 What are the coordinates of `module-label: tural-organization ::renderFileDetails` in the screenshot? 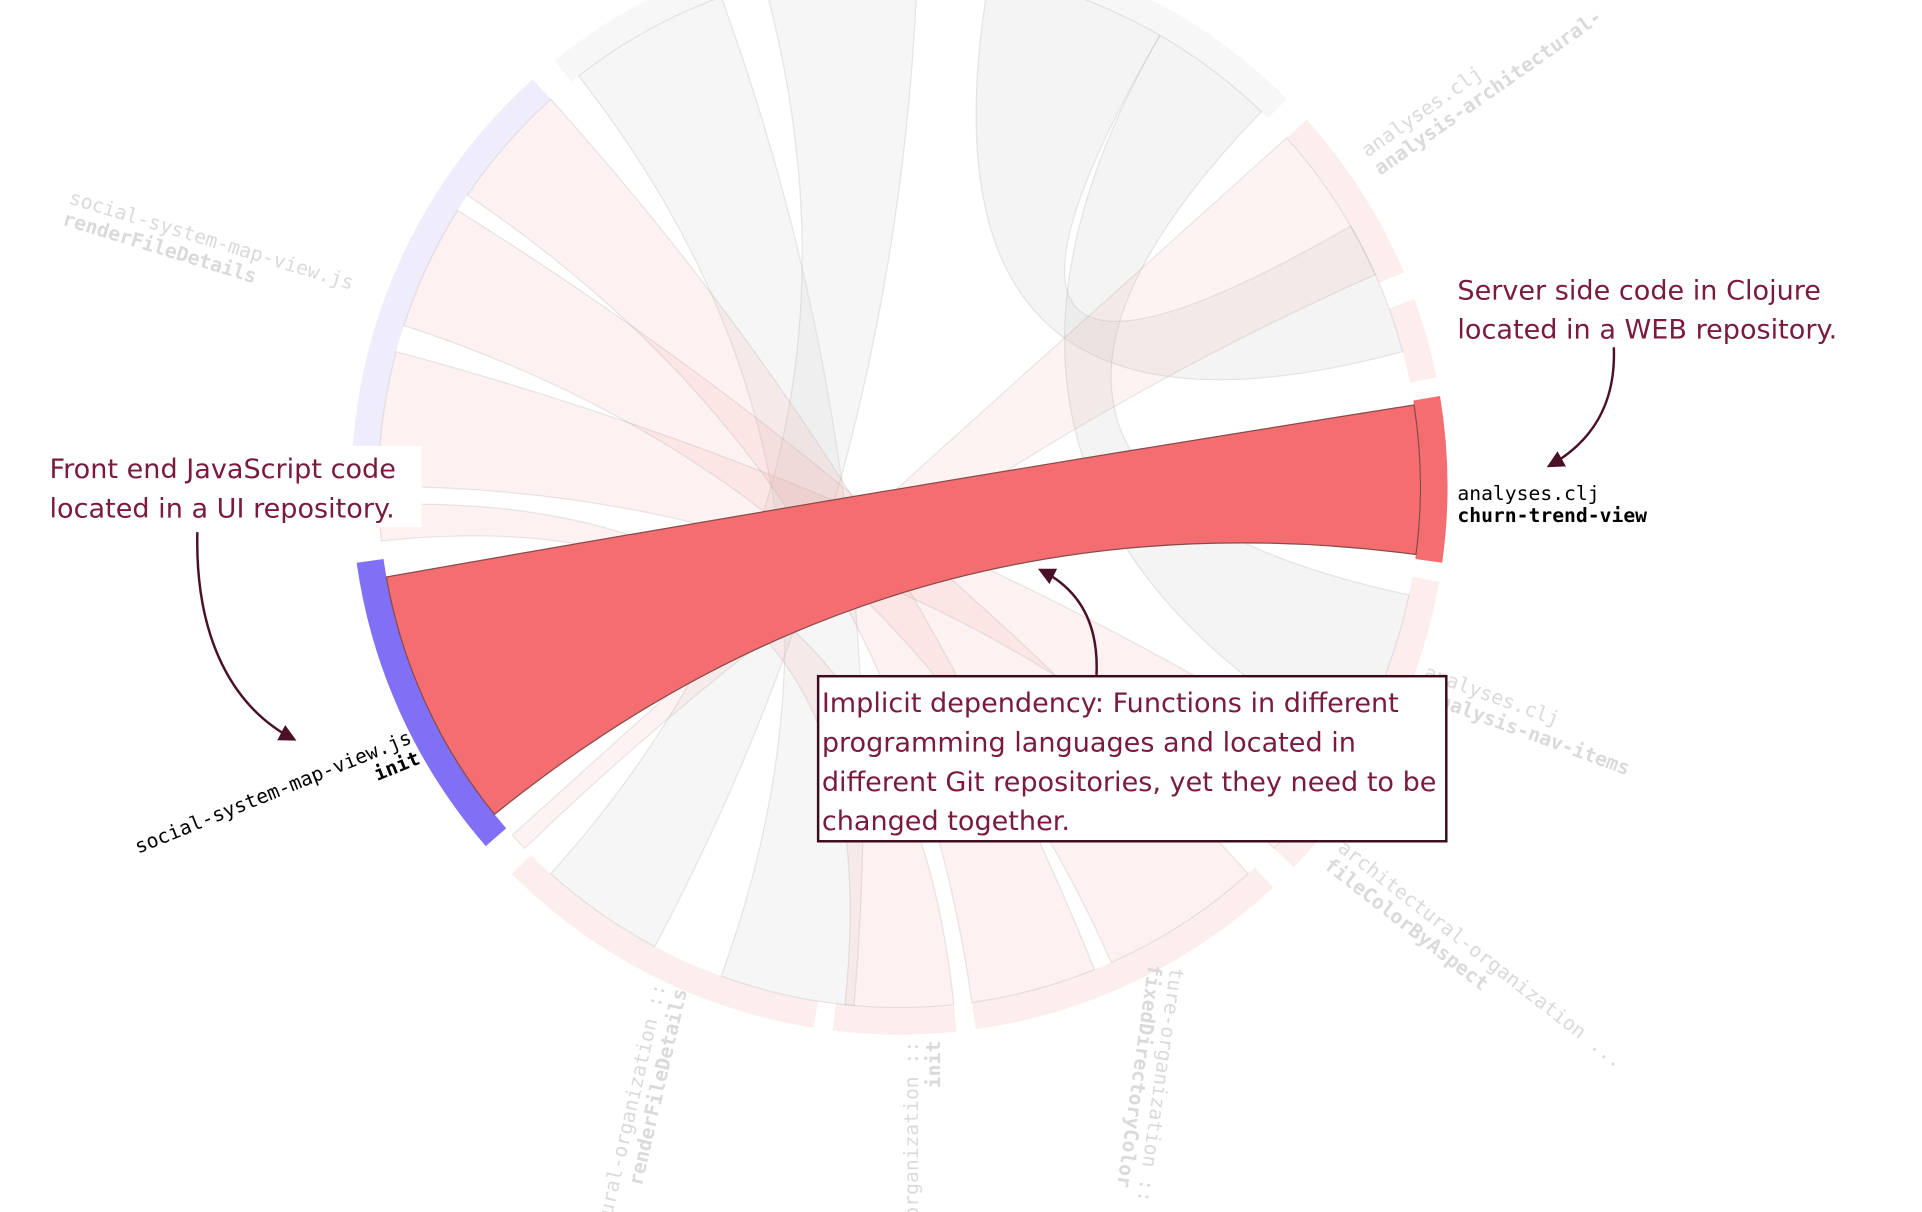 It's located at (642, 1096).